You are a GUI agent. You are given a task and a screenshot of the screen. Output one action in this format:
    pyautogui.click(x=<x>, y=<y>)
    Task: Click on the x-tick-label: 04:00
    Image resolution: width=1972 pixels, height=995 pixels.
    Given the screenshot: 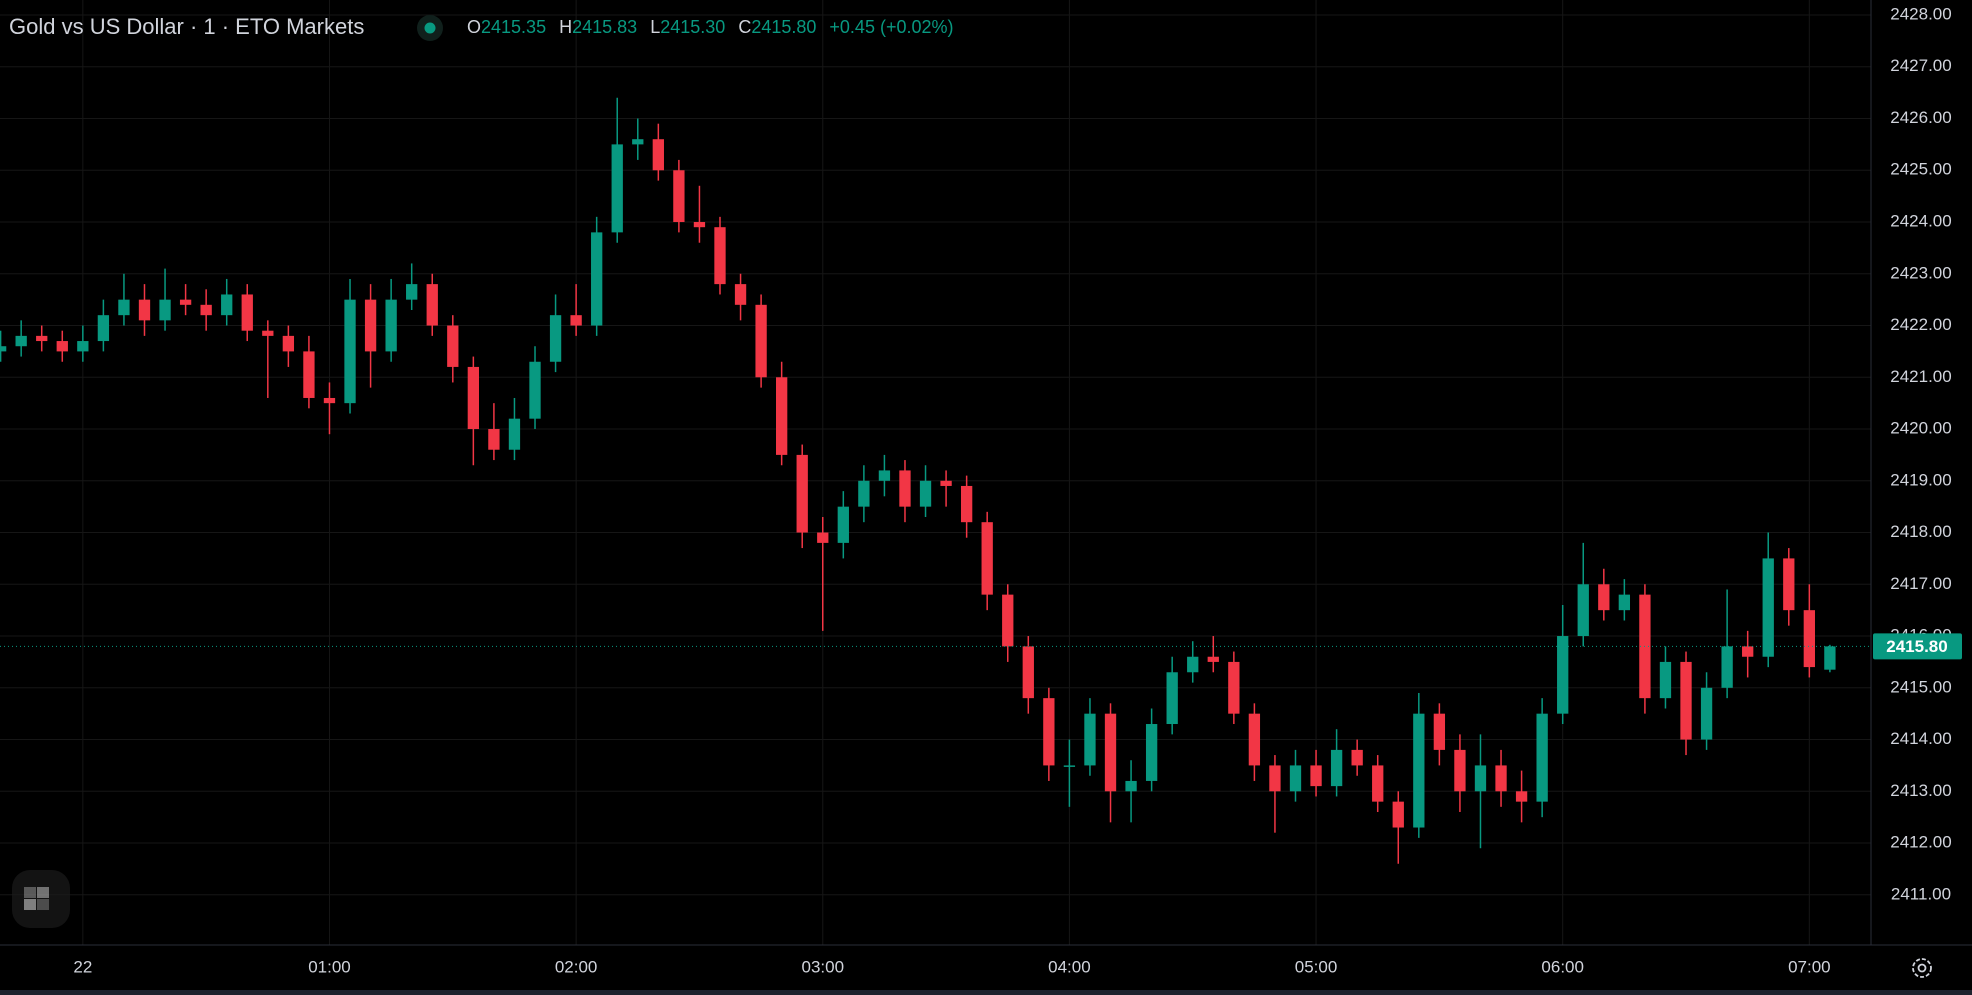 What is the action you would take?
    pyautogui.click(x=1069, y=966)
    